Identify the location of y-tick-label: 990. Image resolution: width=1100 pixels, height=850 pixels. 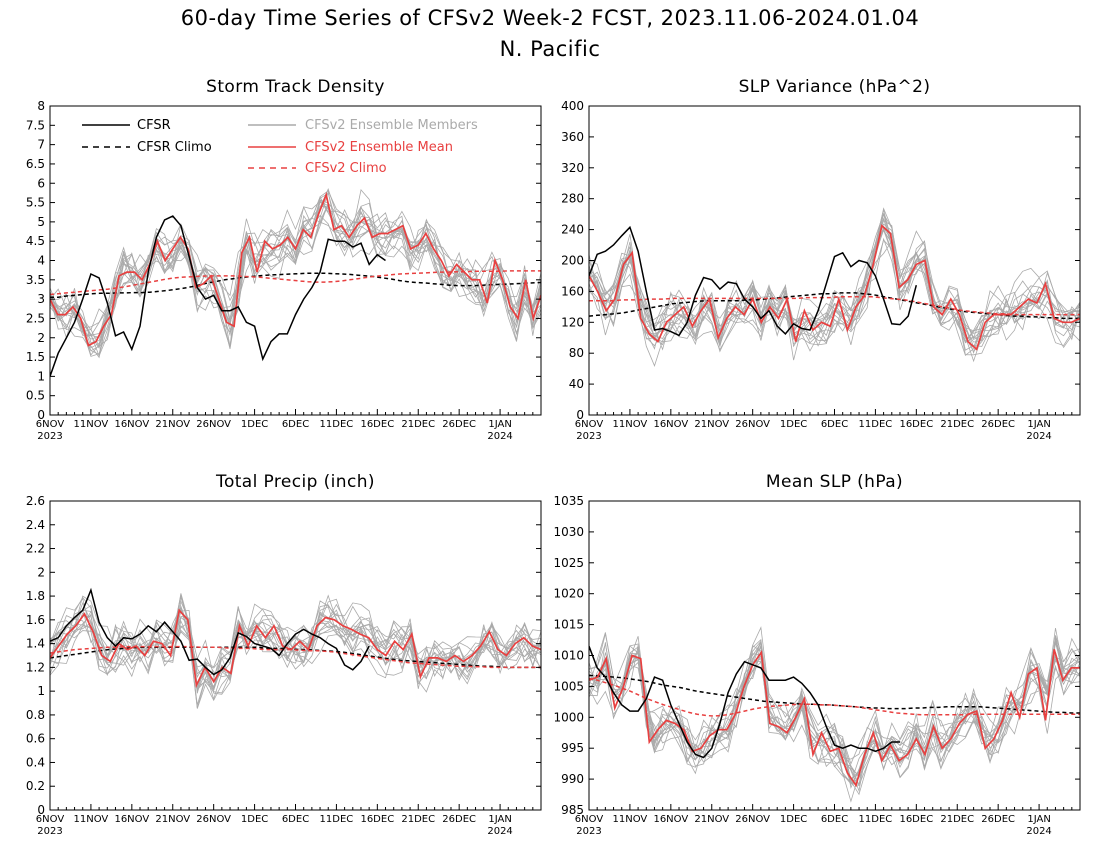
(572, 779).